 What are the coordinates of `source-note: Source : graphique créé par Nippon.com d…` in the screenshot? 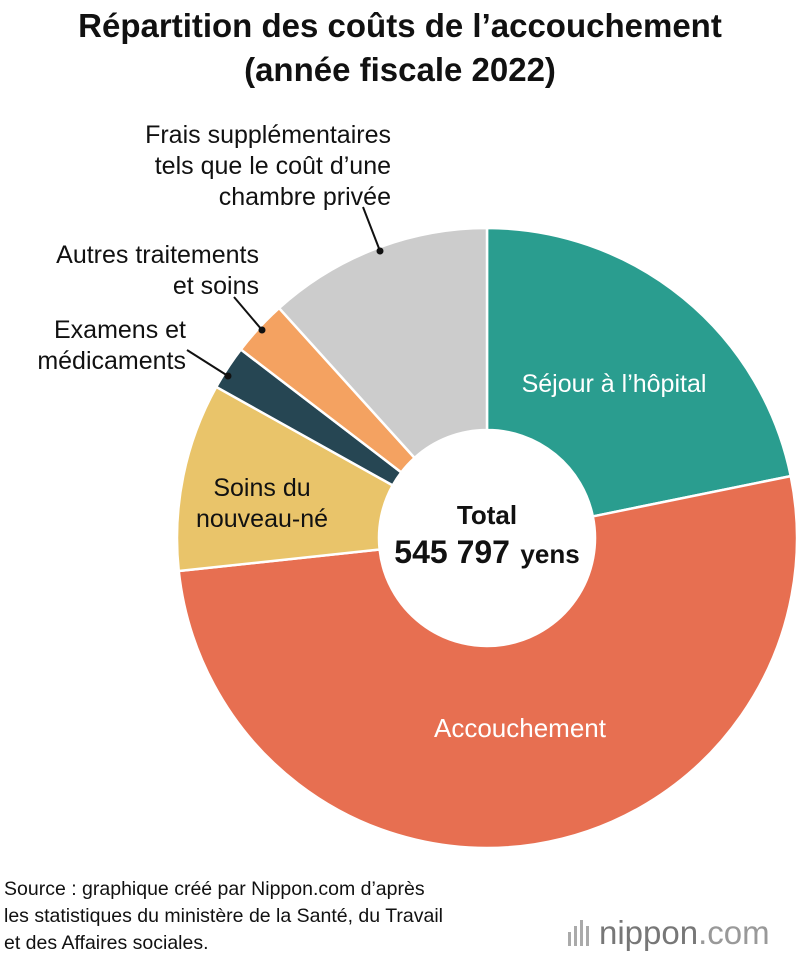 It's located at (223, 916).